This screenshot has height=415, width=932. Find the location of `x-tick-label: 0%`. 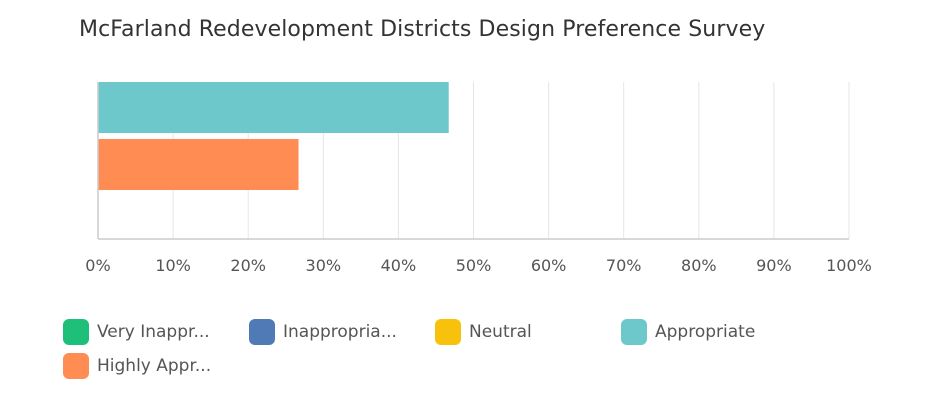

x-tick-label: 0% is located at coordinates (97, 265).